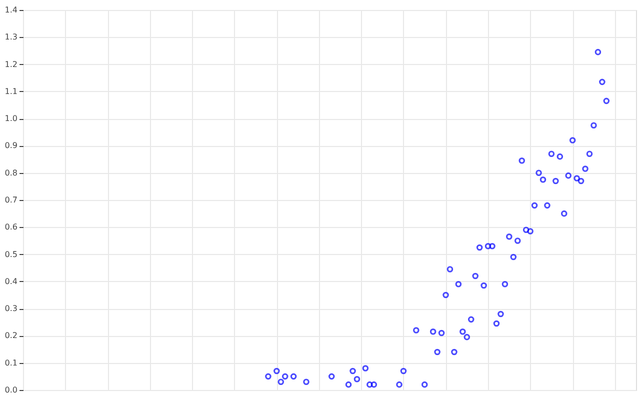 The image size is (640, 400). I want to click on y-tick-label: 1.0, so click(11, 119).